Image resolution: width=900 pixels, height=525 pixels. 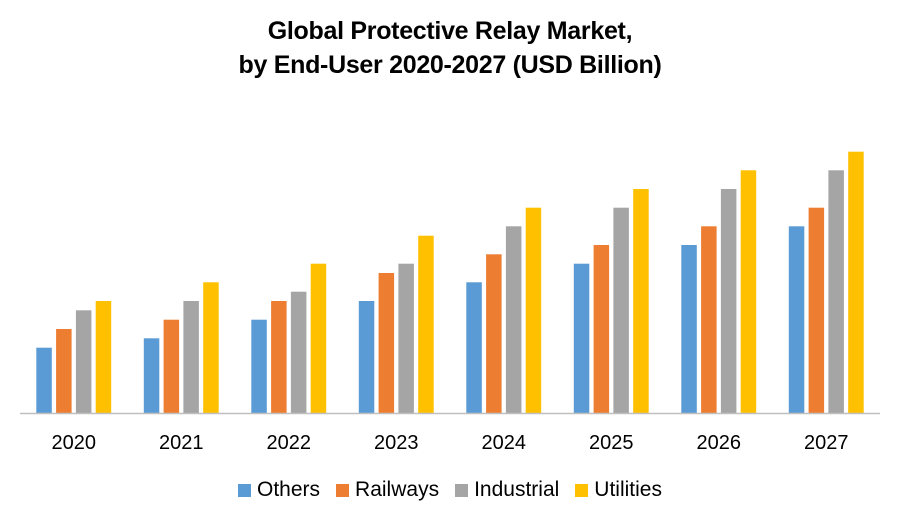 What do you see at coordinates (826, 443) in the screenshot?
I see `x-tick-label-2027: 2027` at bounding box center [826, 443].